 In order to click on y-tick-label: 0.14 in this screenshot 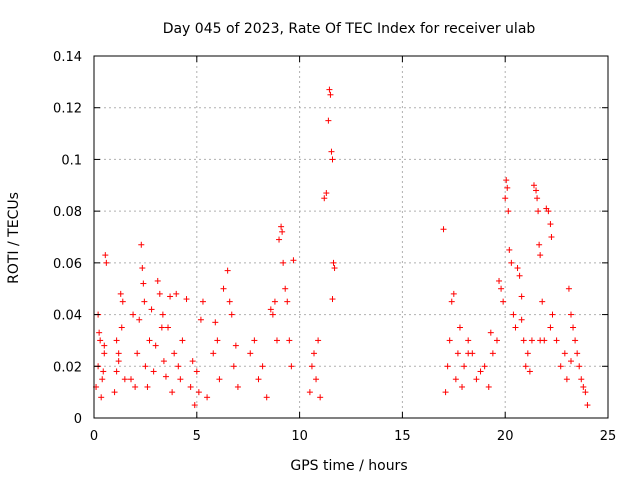, I will do `click(67, 57)`.